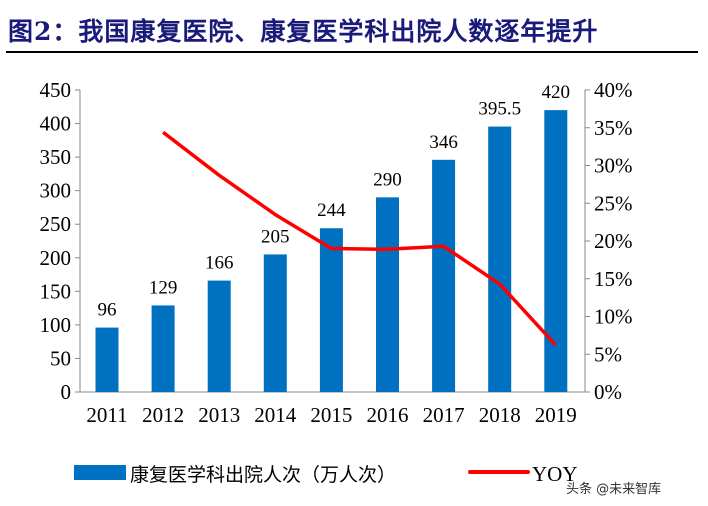 Image resolution: width=708 pixels, height=506 pixels. Describe the element at coordinates (331, 415) in the screenshot. I see `x-tick-label: 2015` at that location.